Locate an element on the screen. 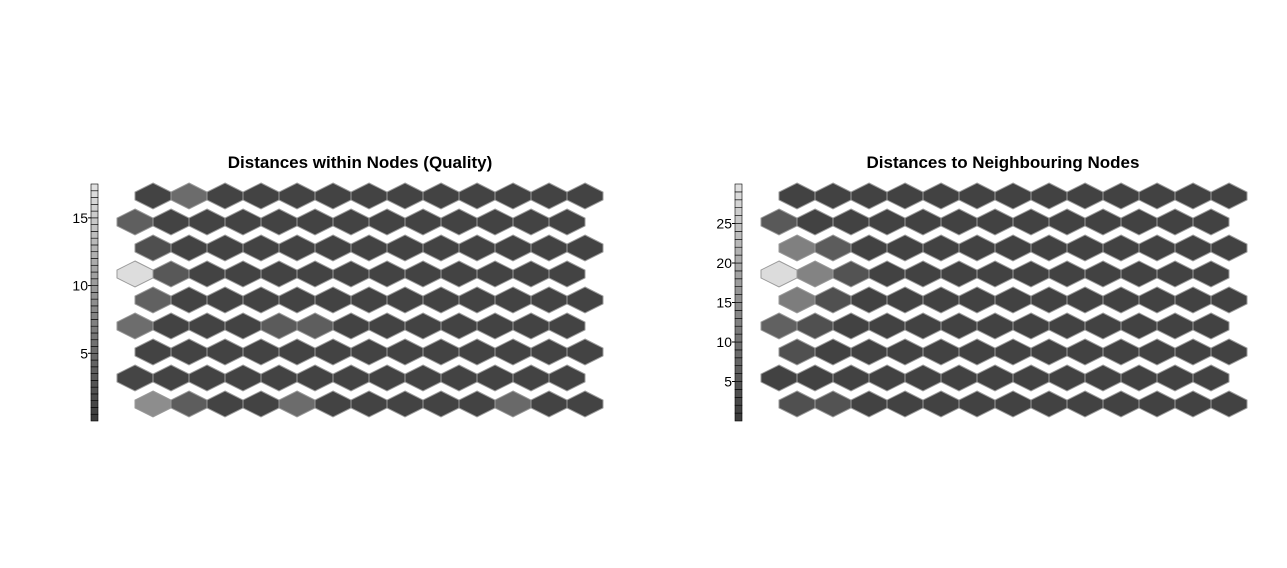 The height and width of the screenshot is (568, 1287). hex-cell-r7-c7 is located at coordinates (1031, 378).